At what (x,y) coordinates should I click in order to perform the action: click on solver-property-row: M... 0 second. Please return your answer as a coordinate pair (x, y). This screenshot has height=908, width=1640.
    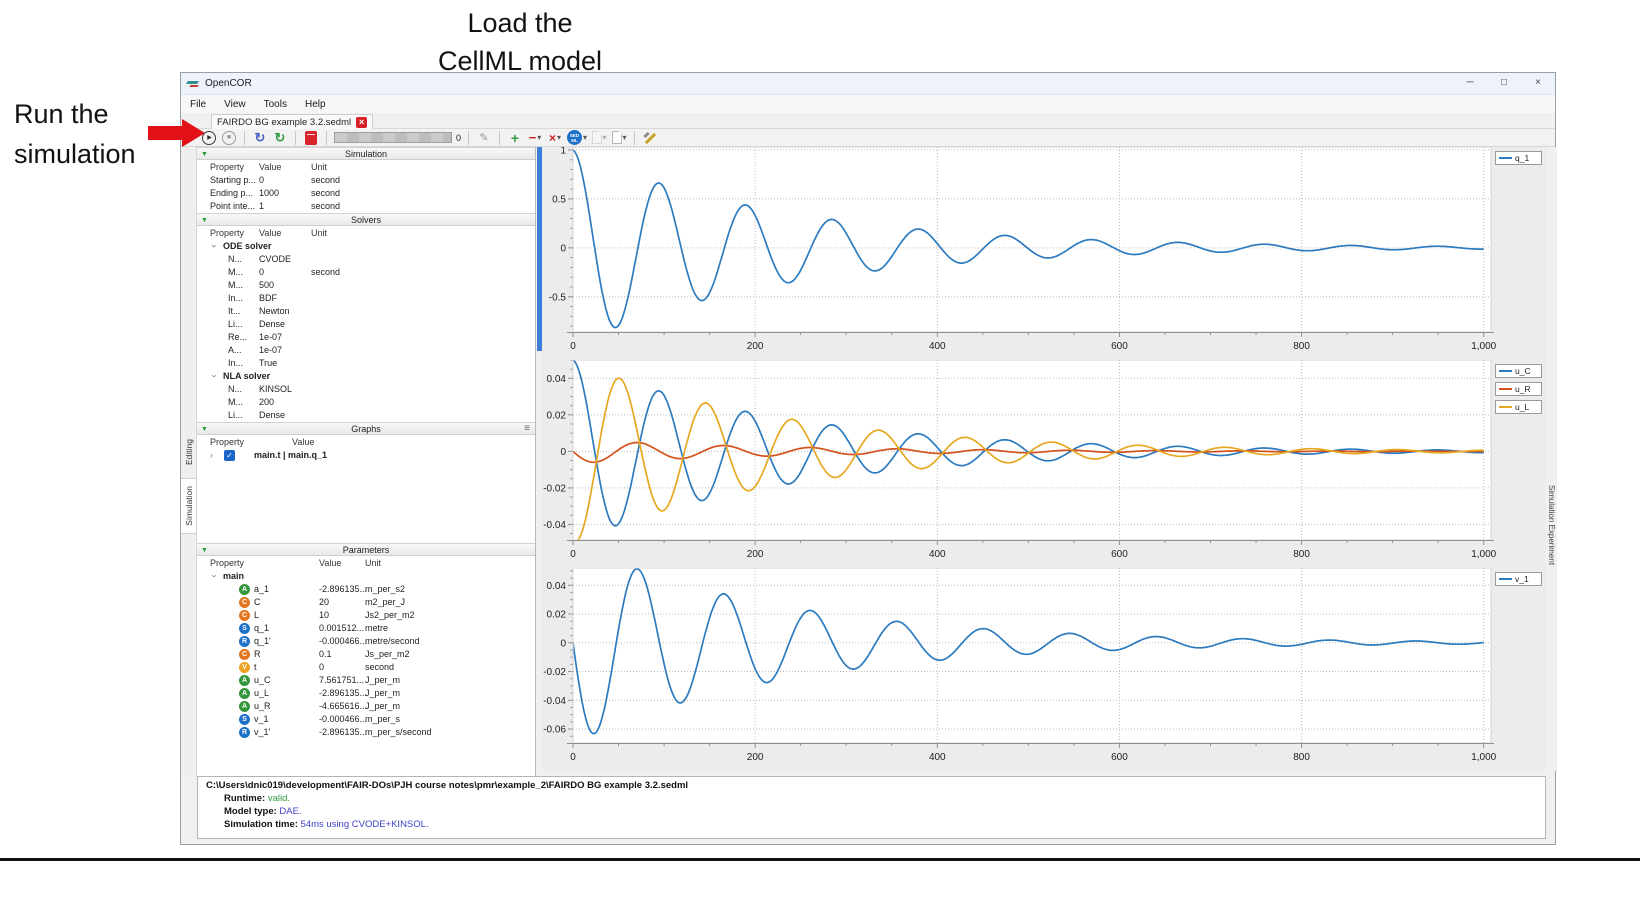
    Looking at the image, I should click on (366, 272).